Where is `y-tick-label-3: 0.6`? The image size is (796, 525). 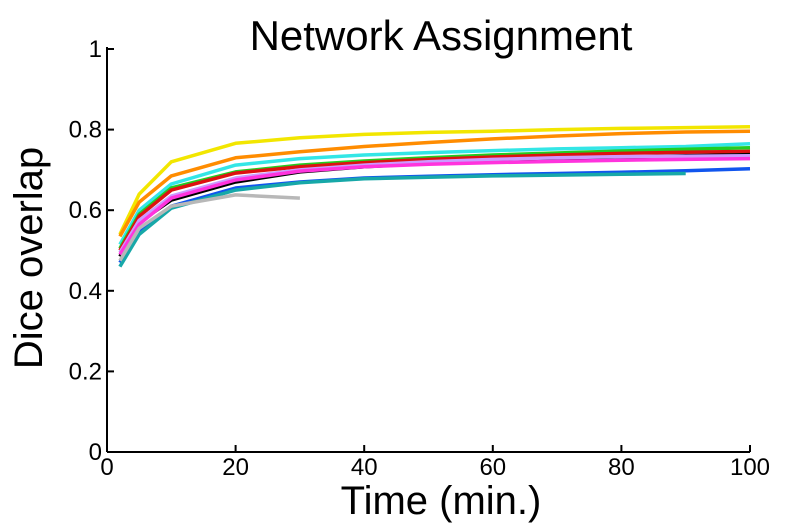
y-tick-label-3: 0.6 is located at coordinates (85, 210).